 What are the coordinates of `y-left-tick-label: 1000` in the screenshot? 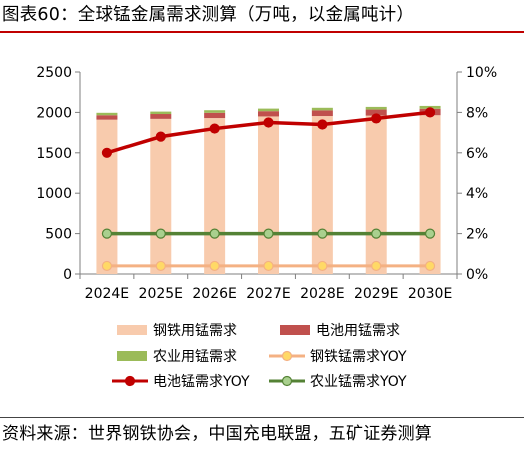 It's located at (54, 194).